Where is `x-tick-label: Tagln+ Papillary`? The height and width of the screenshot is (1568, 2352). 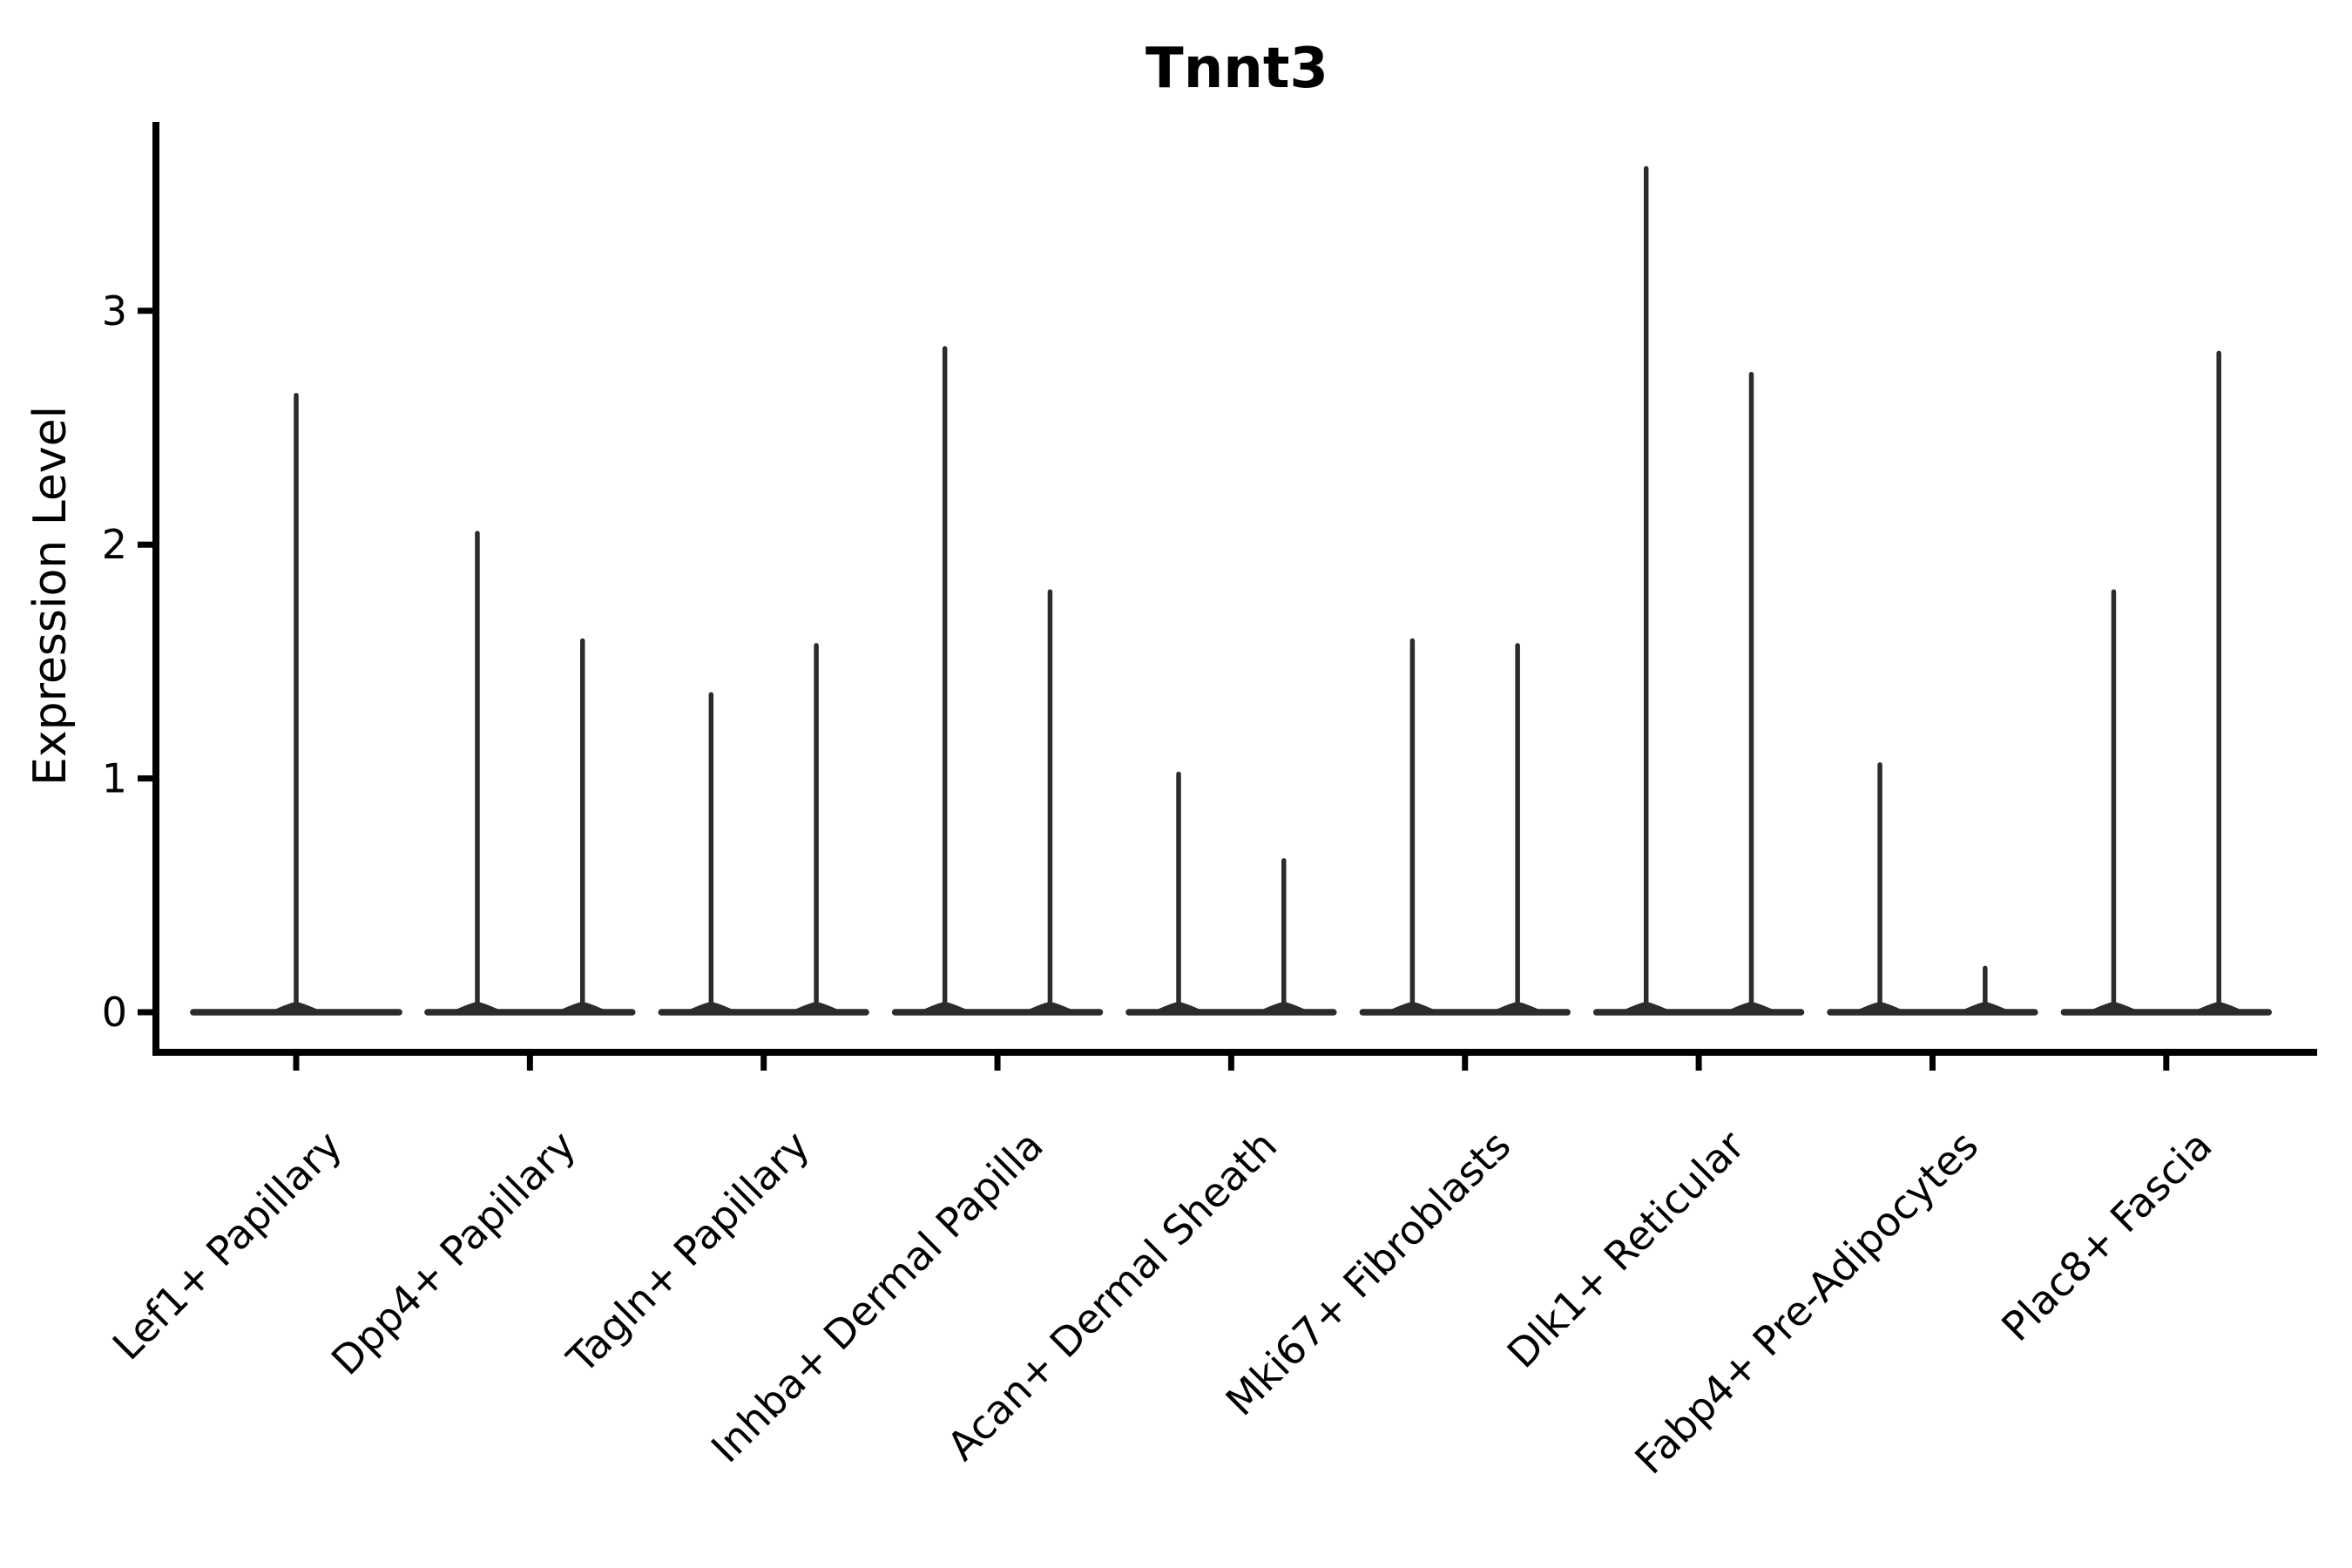 x-tick-label: Tagln+ Papillary is located at coordinates (688, 1252).